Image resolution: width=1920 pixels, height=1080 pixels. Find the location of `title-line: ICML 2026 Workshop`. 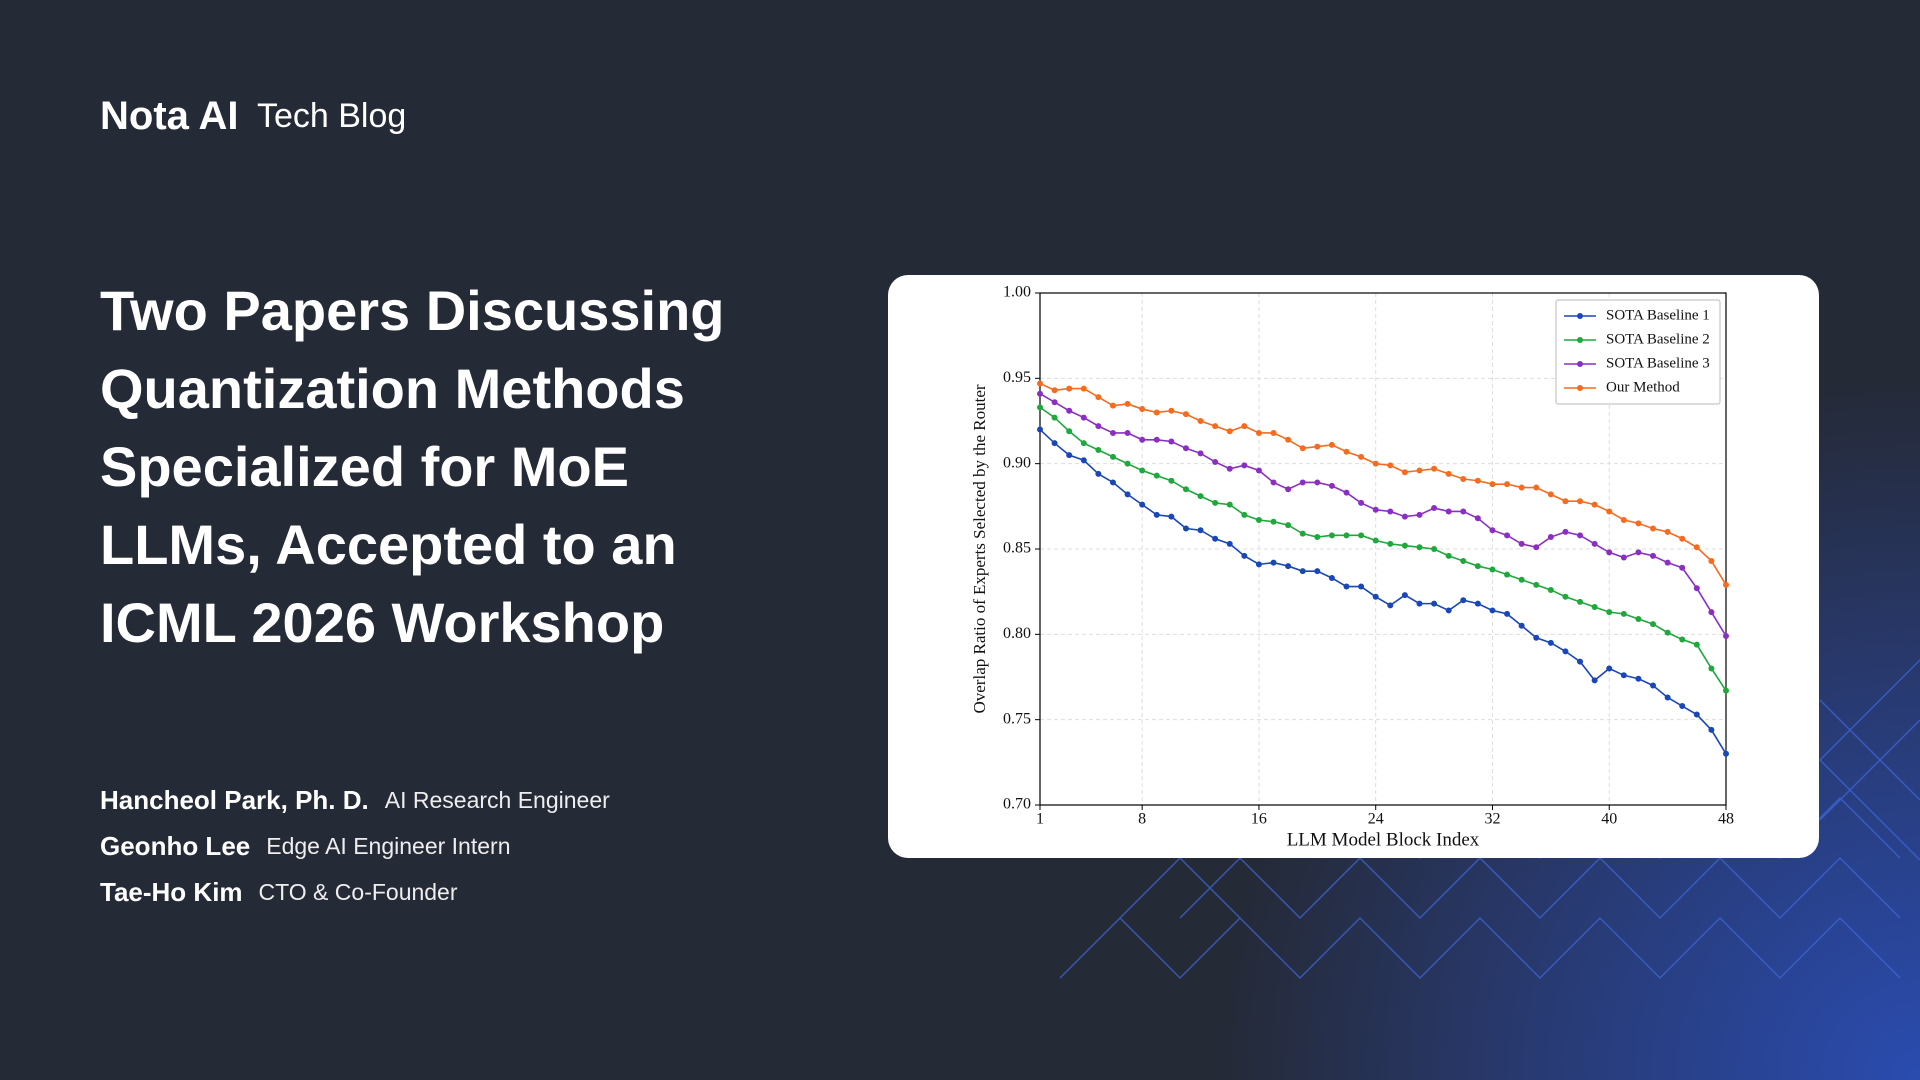

title-line: ICML 2026 Workshop is located at coordinates (382, 622).